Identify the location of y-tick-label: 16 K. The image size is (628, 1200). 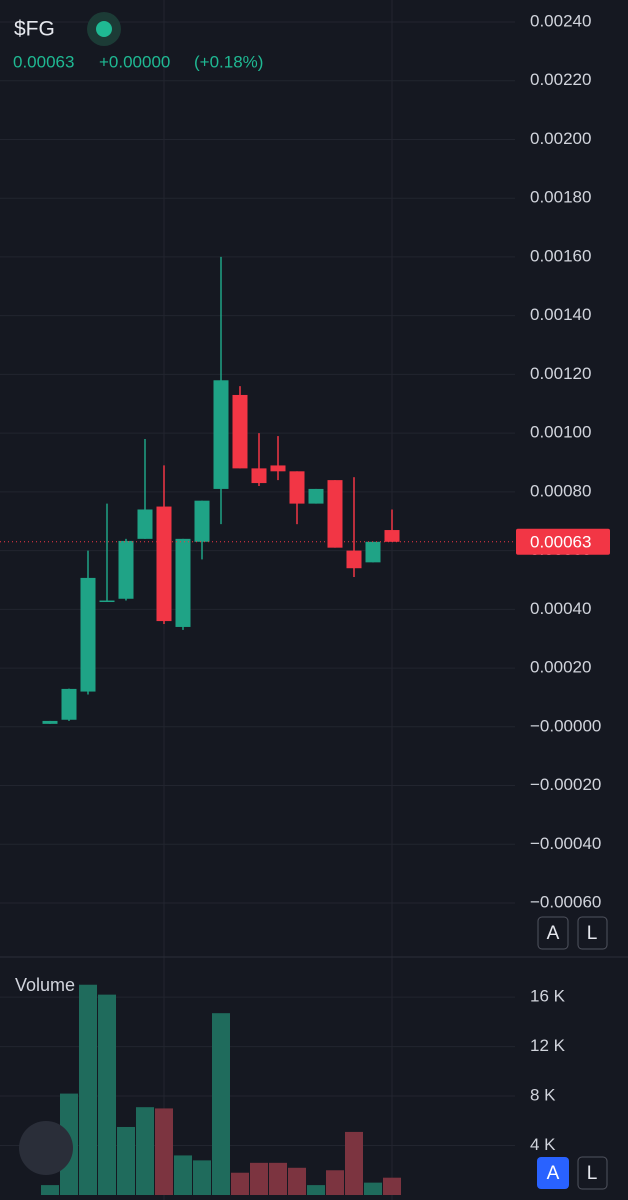
(548, 996).